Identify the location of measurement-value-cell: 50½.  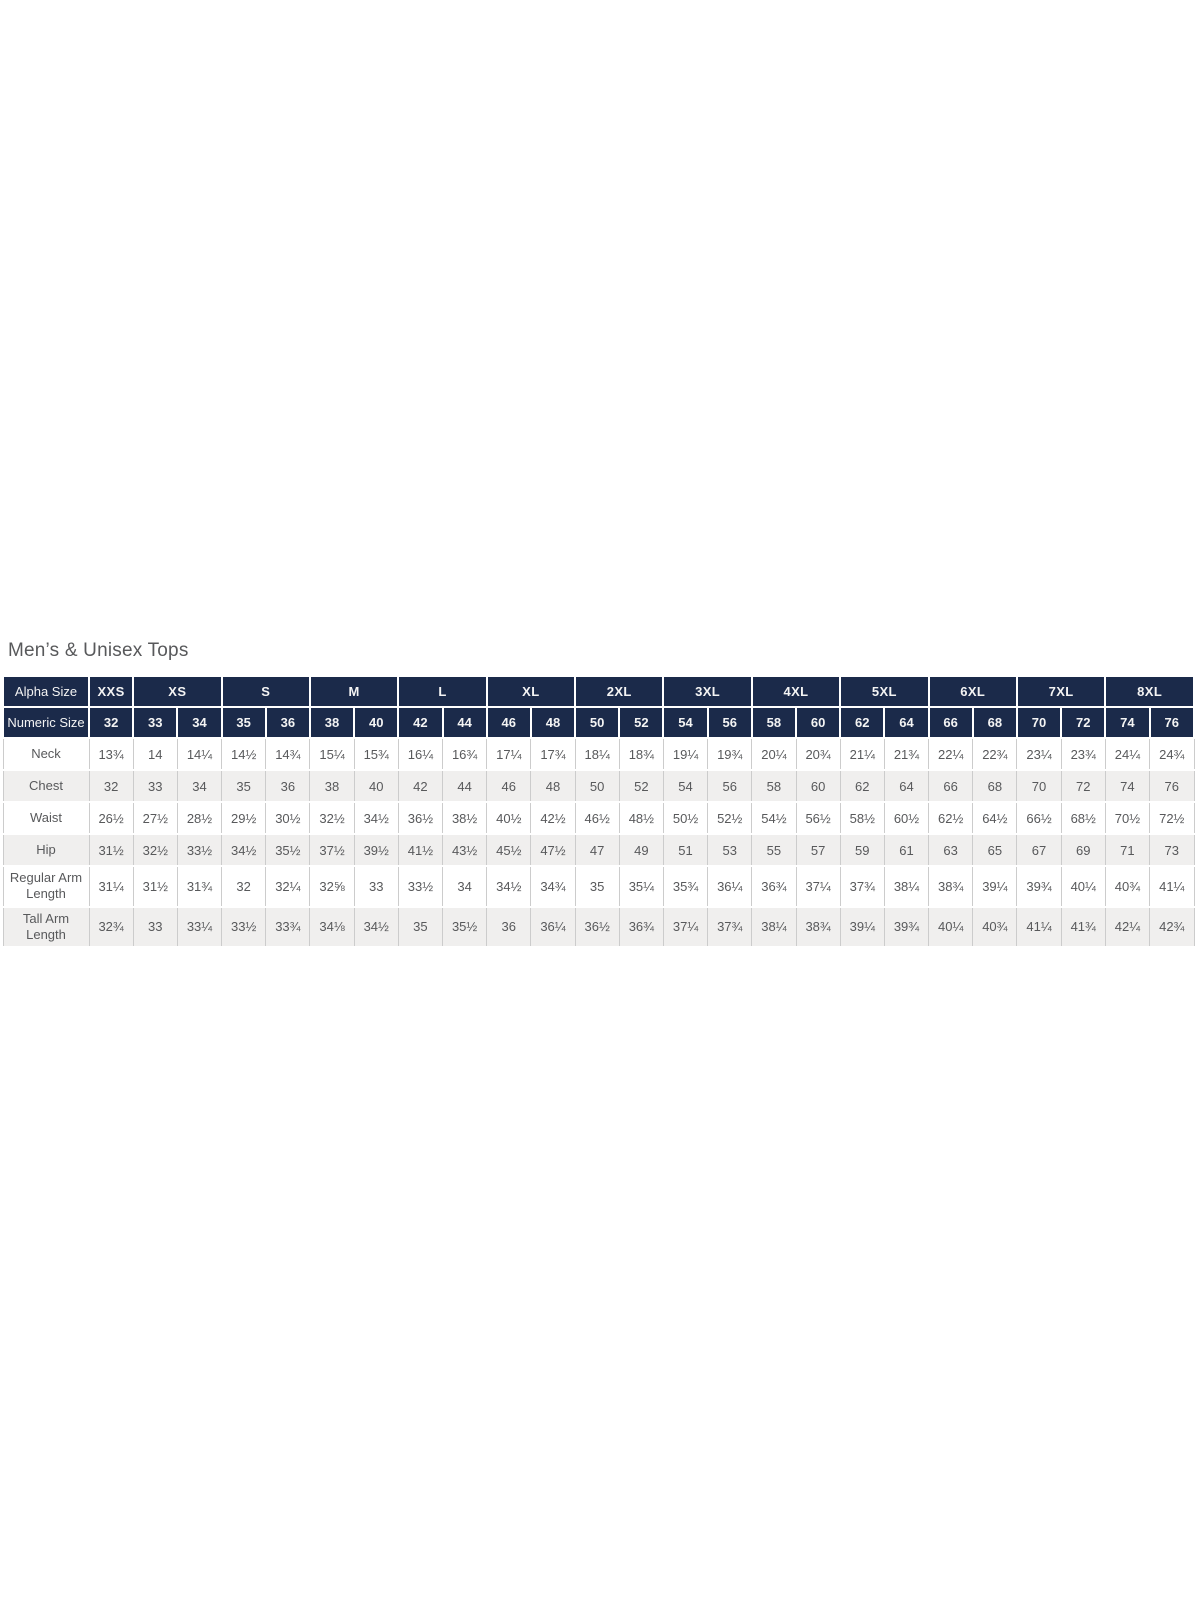
(685, 818).